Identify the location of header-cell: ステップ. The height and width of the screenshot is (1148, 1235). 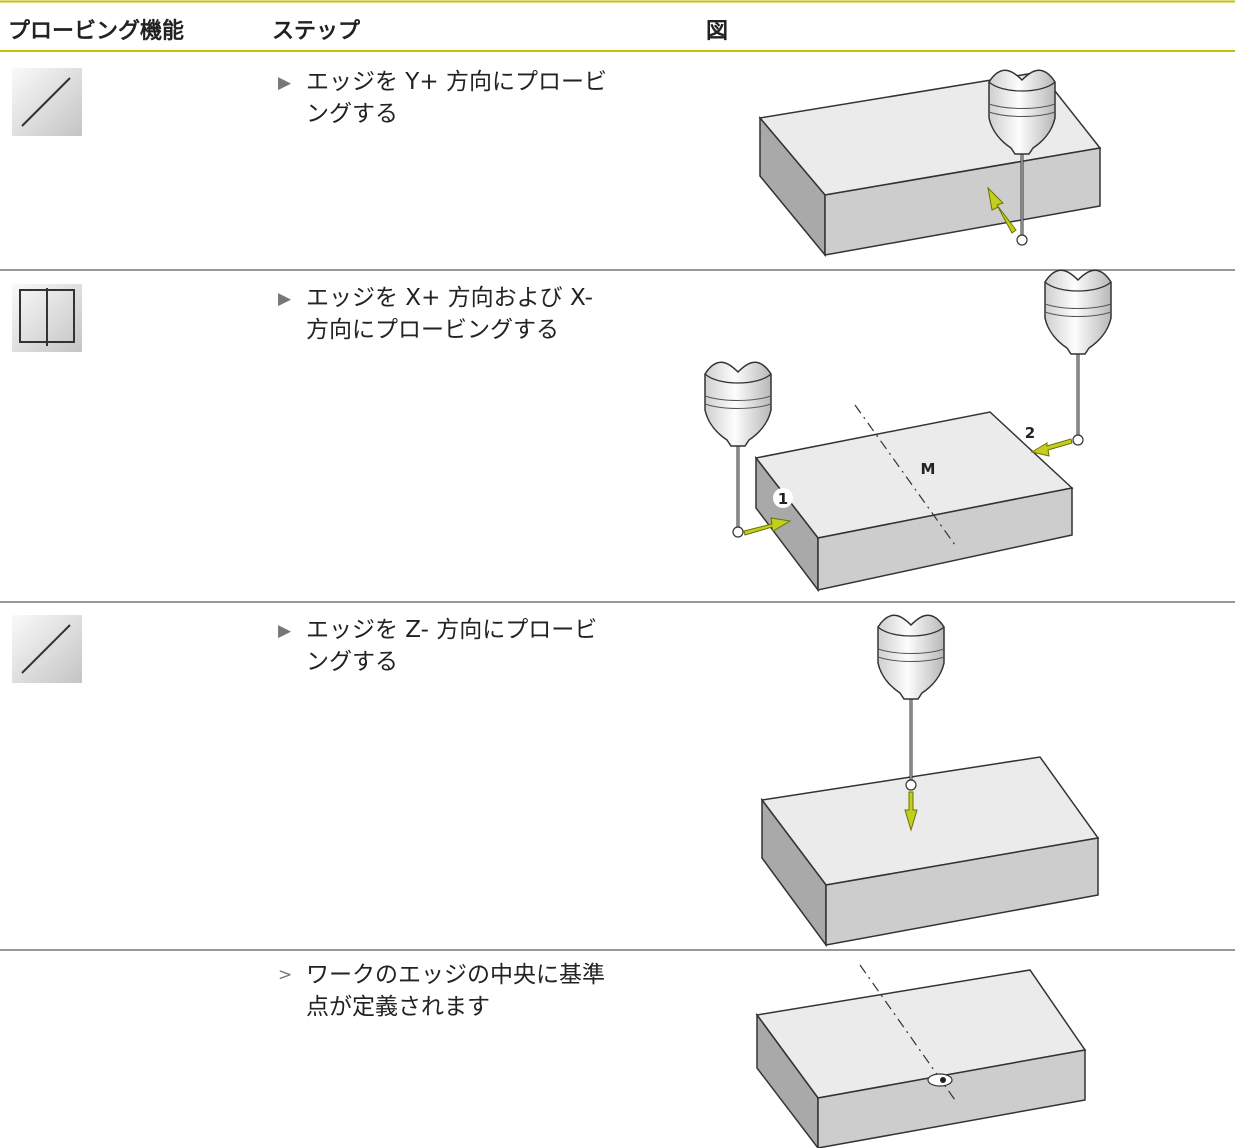
(316, 31).